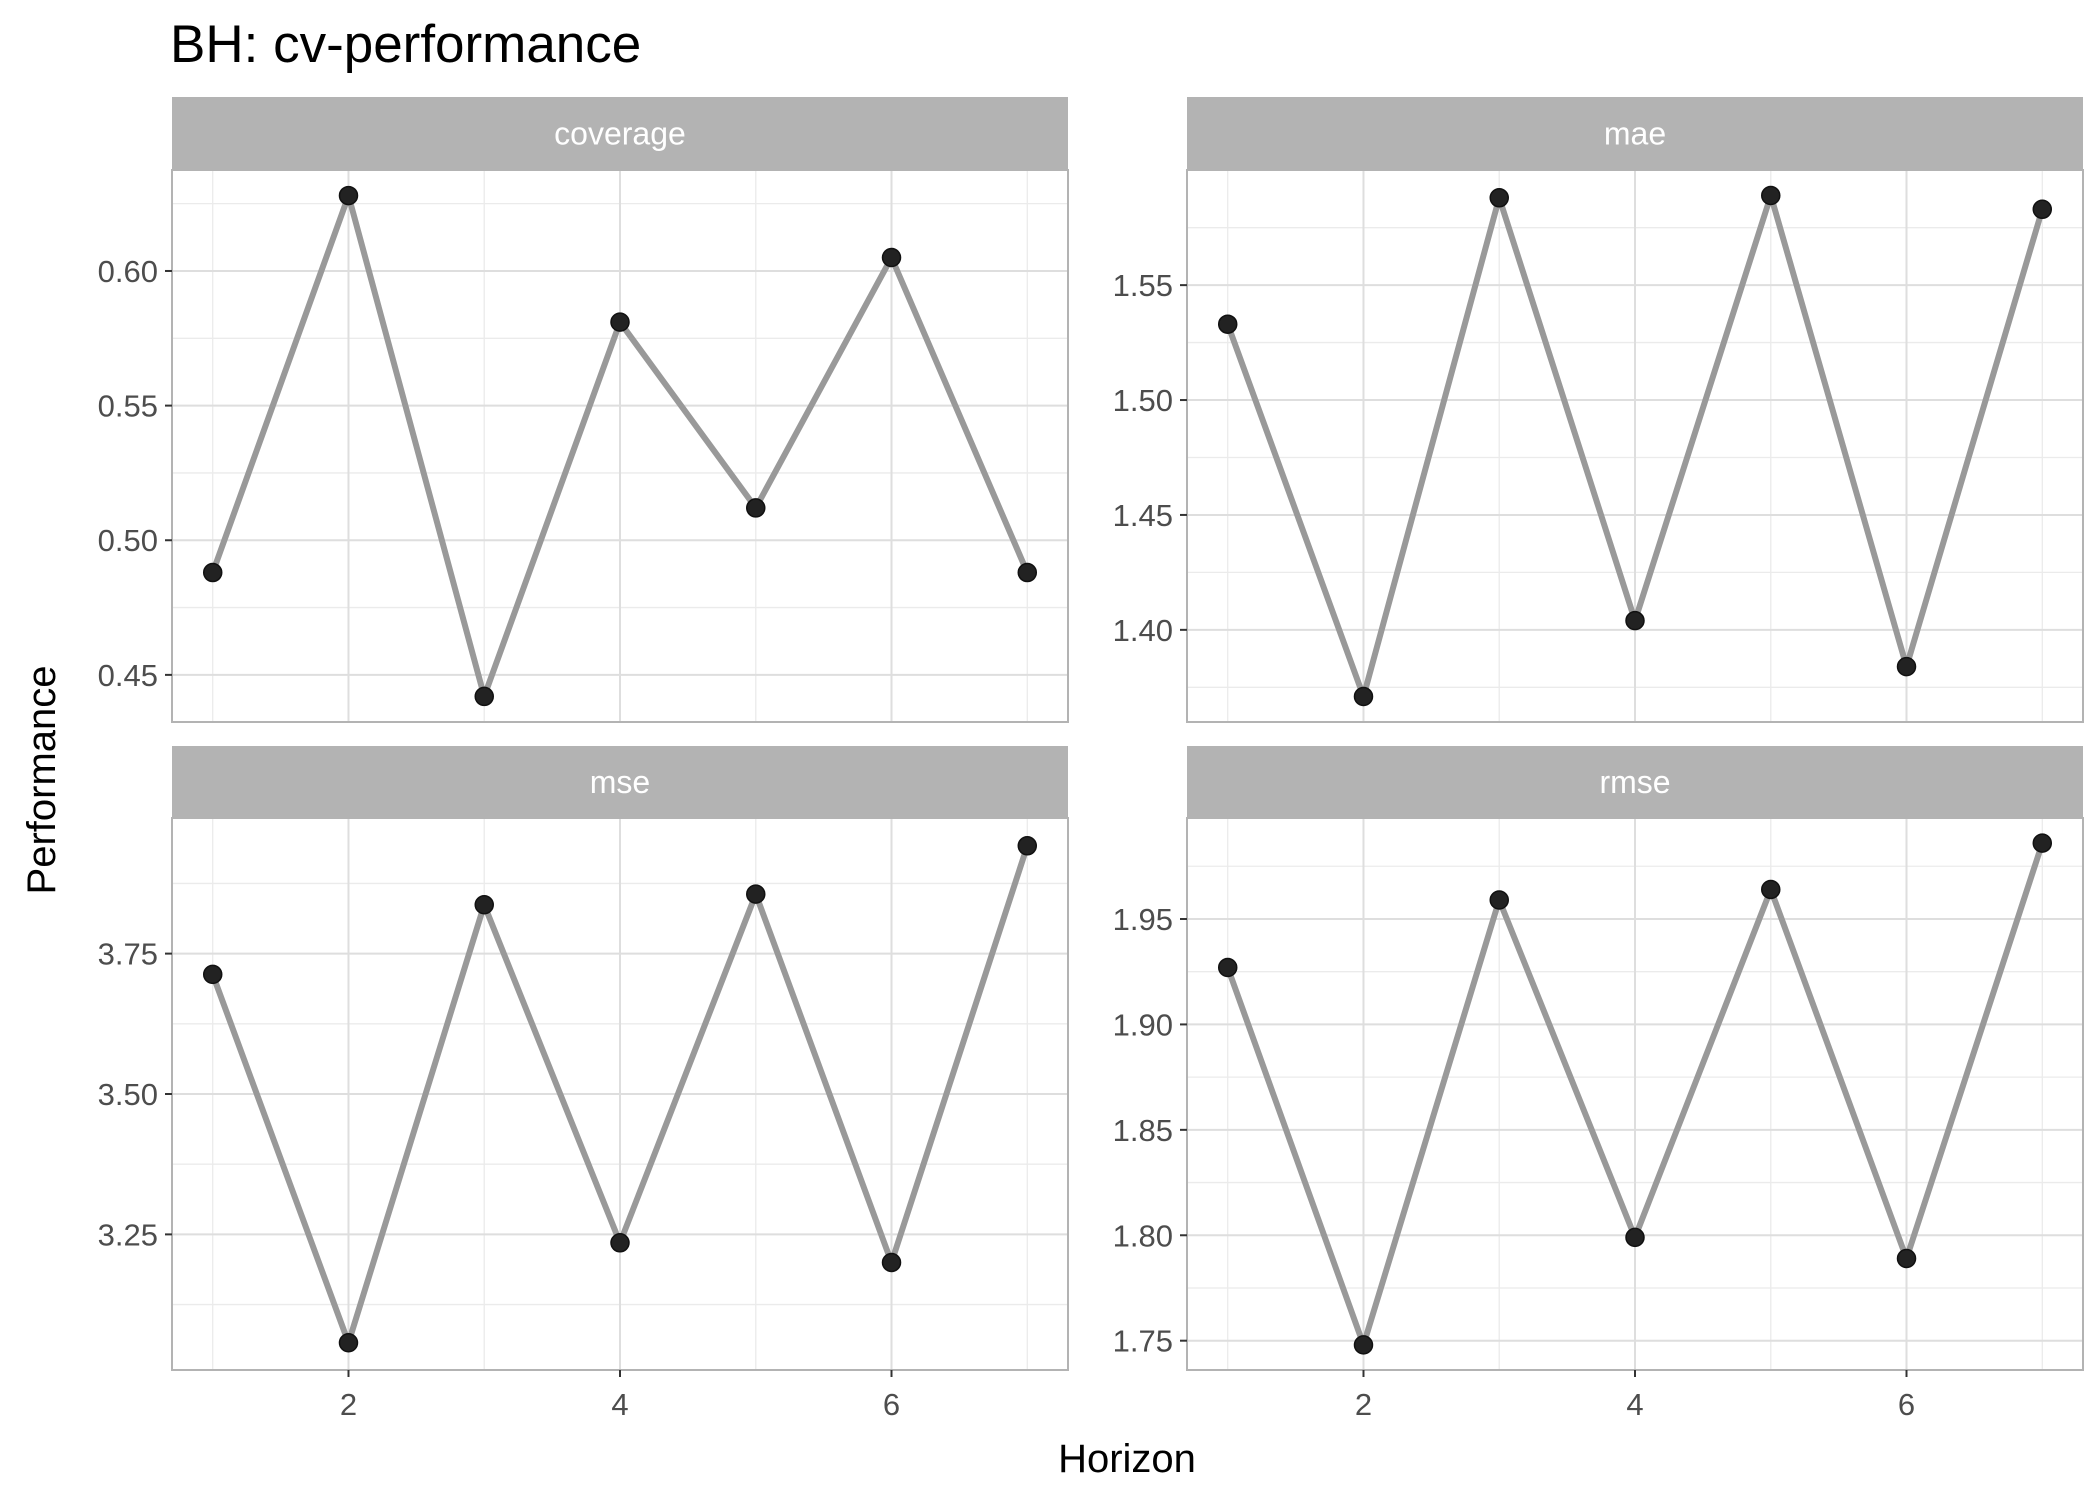 The height and width of the screenshot is (1500, 2100). What do you see at coordinates (1143, 1130) in the screenshot?
I see `y-tick-label: 1.85` at bounding box center [1143, 1130].